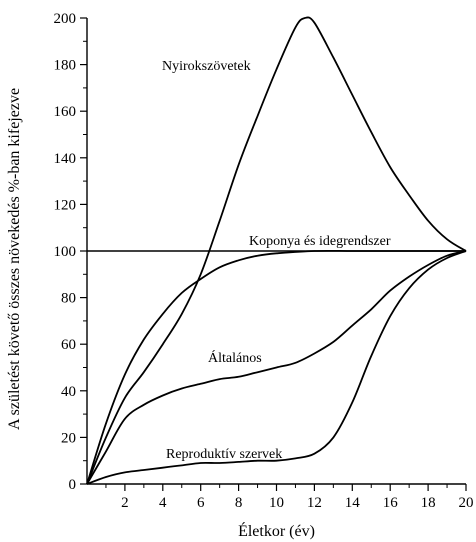 The image size is (476, 542). Describe the element at coordinates (68, 438) in the screenshot. I see `y-tick-label: 20` at that location.